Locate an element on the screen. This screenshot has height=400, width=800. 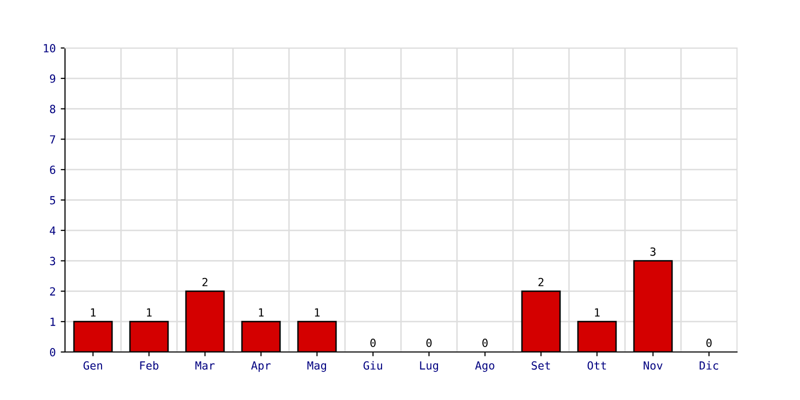
data-label: 3 is located at coordinates (653, 251).